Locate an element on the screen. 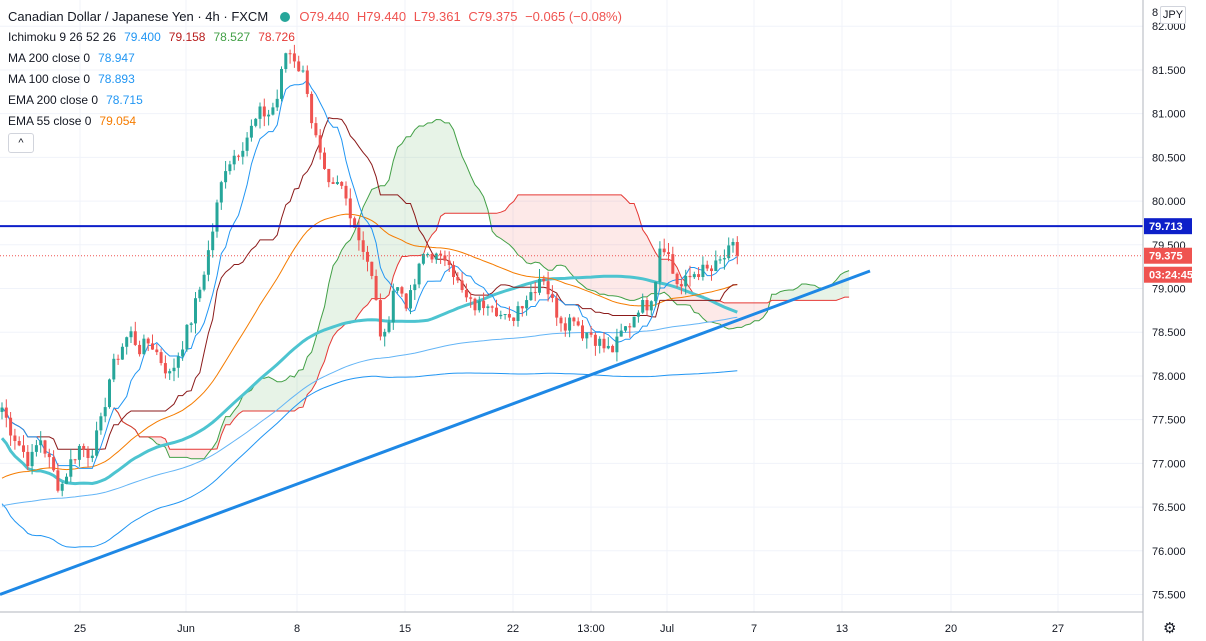 This screenshot has width=1206, height=641. collapse-legend-button: ^ is located at coordinates (21, 143).